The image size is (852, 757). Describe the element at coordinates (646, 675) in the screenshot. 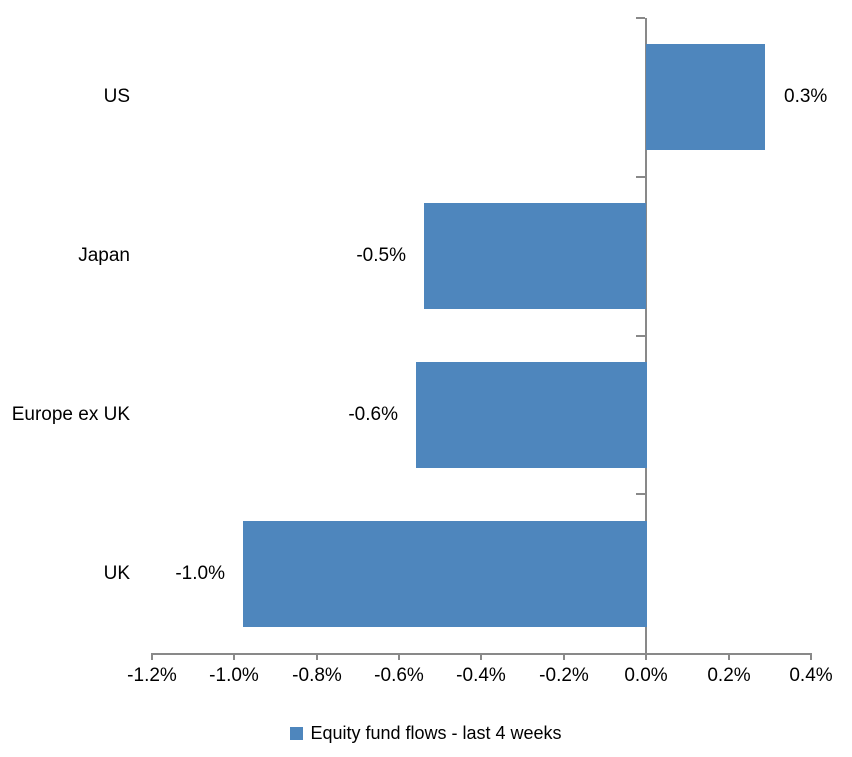

I see `x-axis-tick-label: 0.0%` at that location.